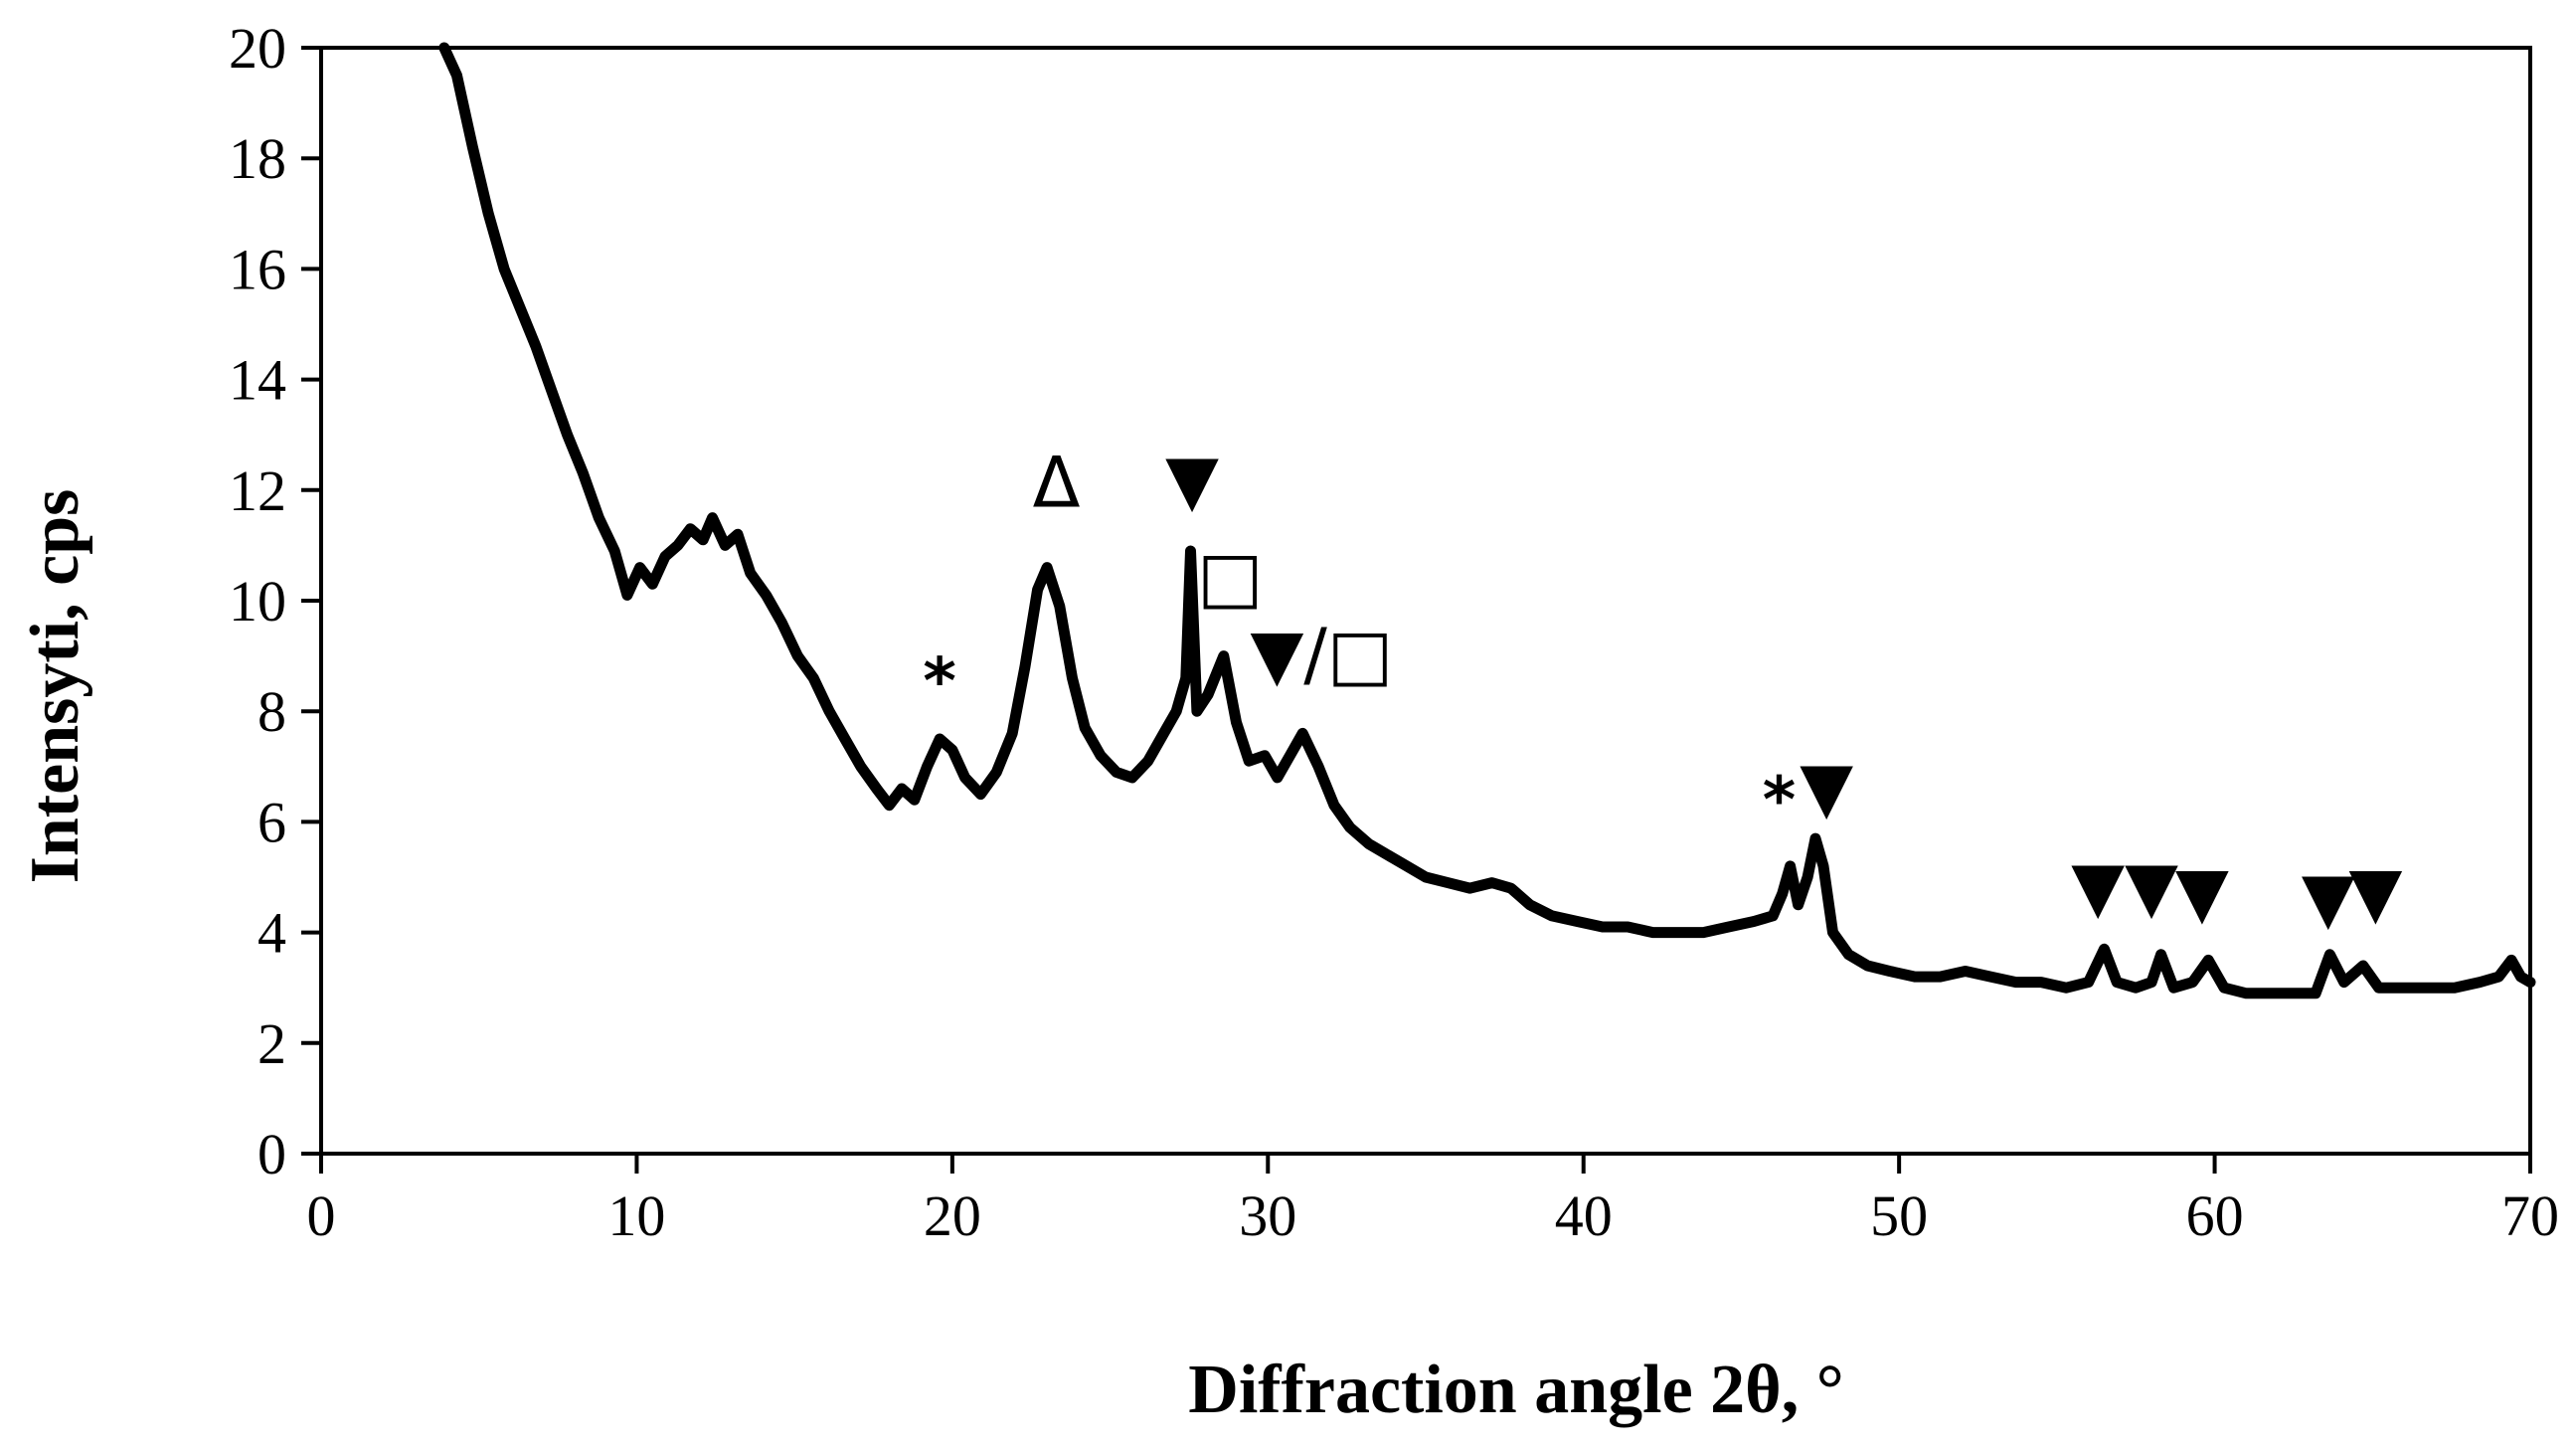 The width and height of the screenshot is (2576, 1452). I want to click on y-tick-label: 12, so click(257, 490).